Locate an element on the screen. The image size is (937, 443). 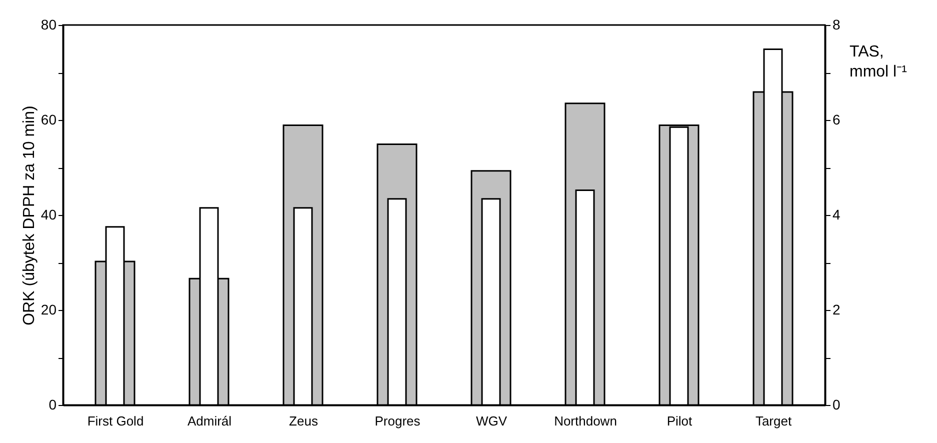
x-tick-label: WGV is located at coordinates (492, 421).